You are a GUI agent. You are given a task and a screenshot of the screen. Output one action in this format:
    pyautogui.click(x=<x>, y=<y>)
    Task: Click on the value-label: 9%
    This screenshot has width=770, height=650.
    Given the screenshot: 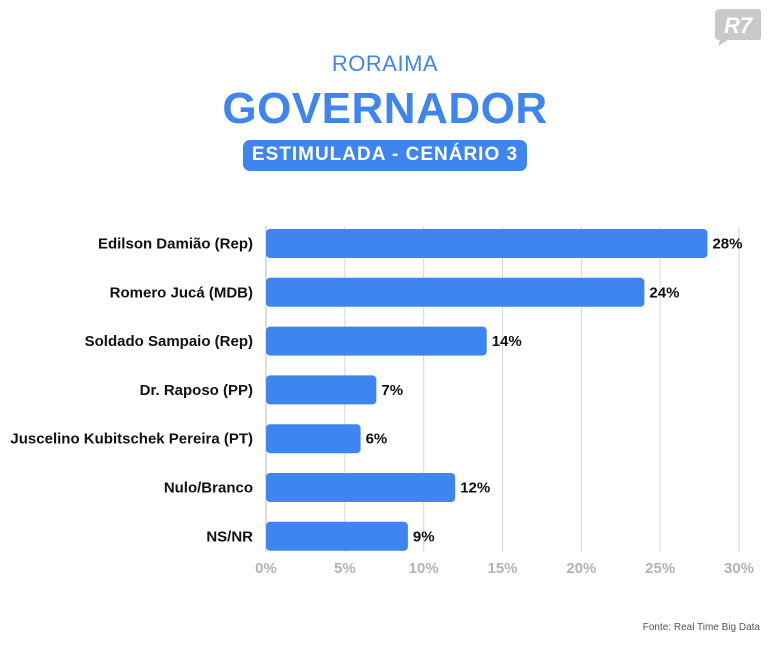 What is the action you would take?
    pyautogui.click(x=424, y=536)
    